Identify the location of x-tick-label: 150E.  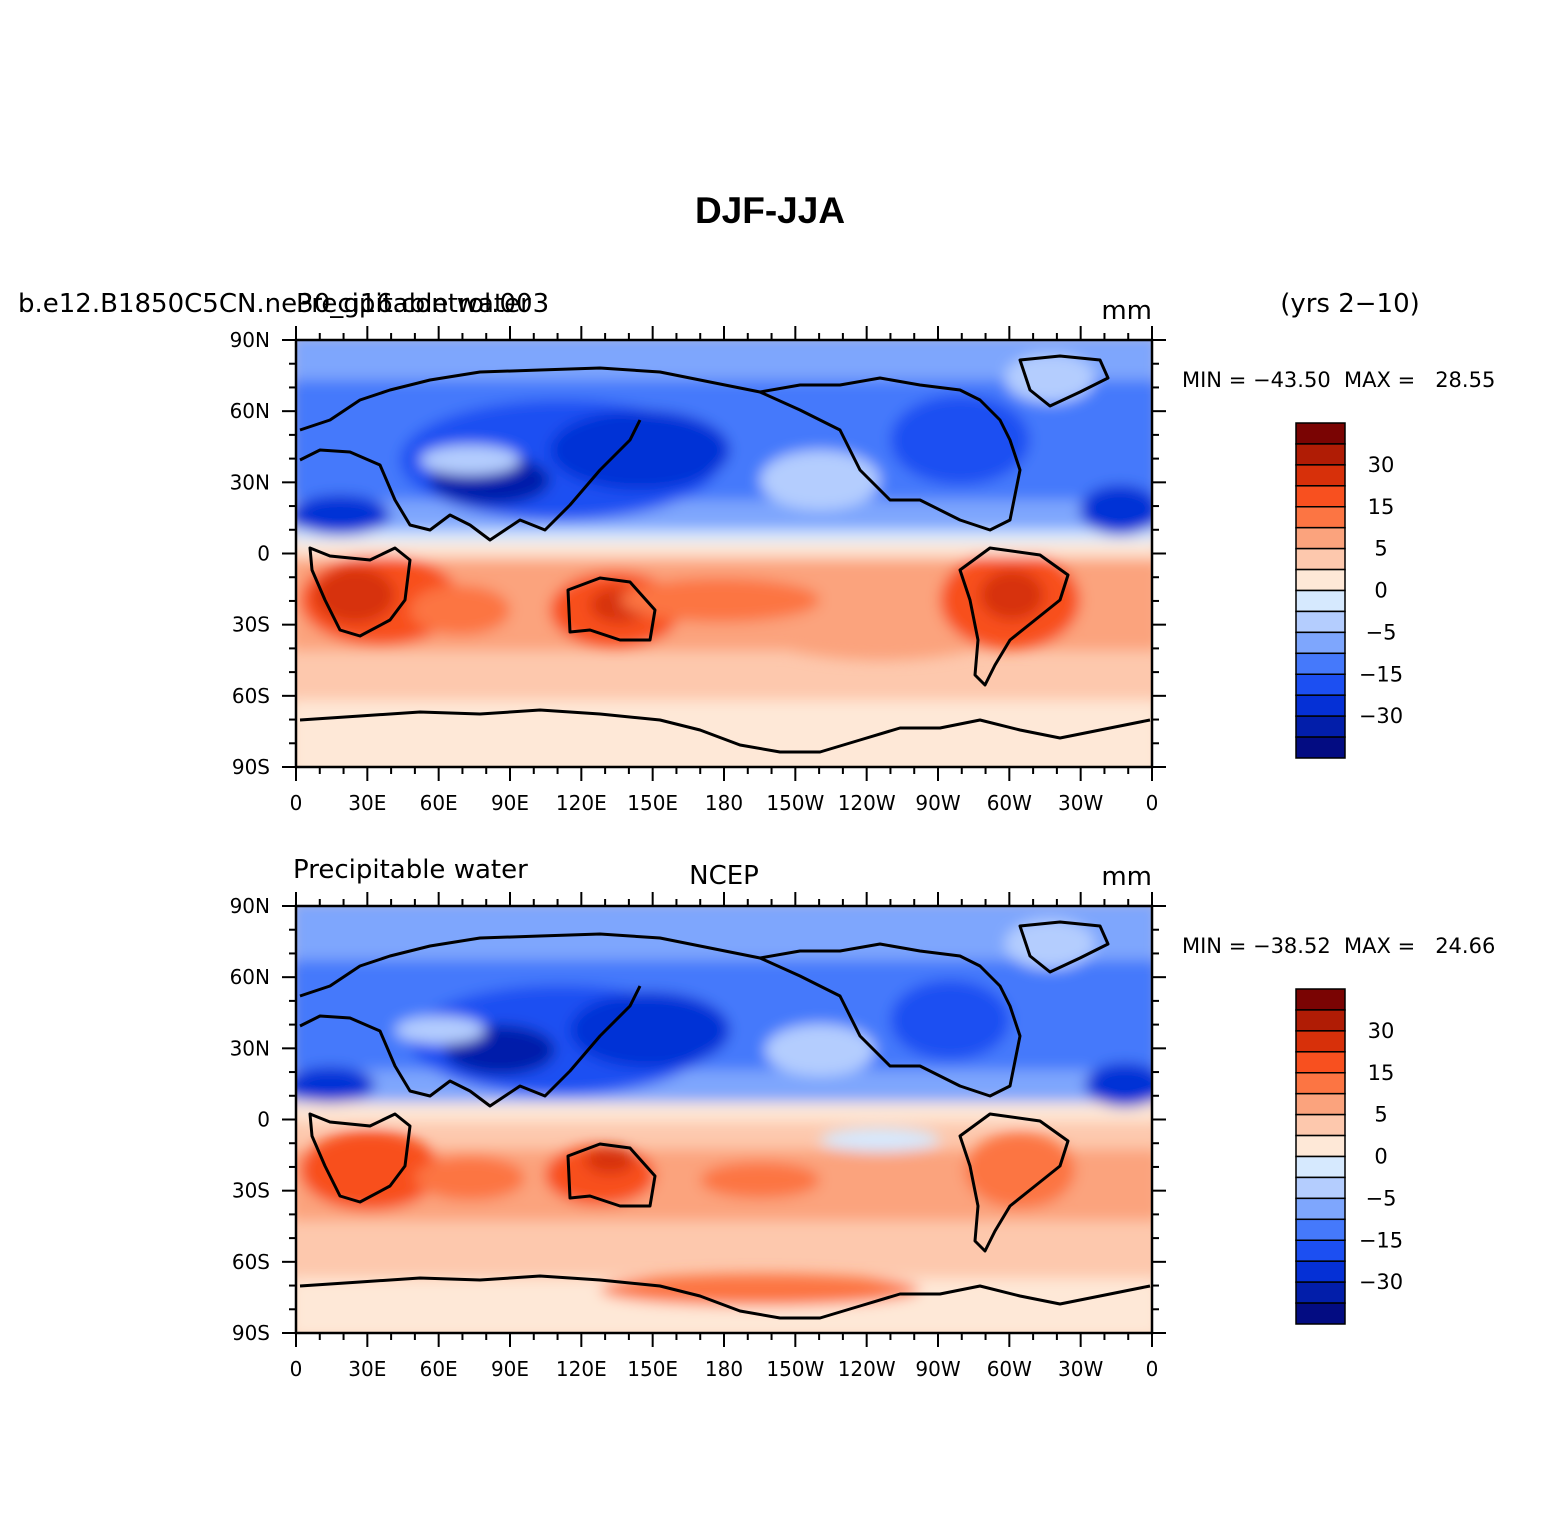
(652, 1369).